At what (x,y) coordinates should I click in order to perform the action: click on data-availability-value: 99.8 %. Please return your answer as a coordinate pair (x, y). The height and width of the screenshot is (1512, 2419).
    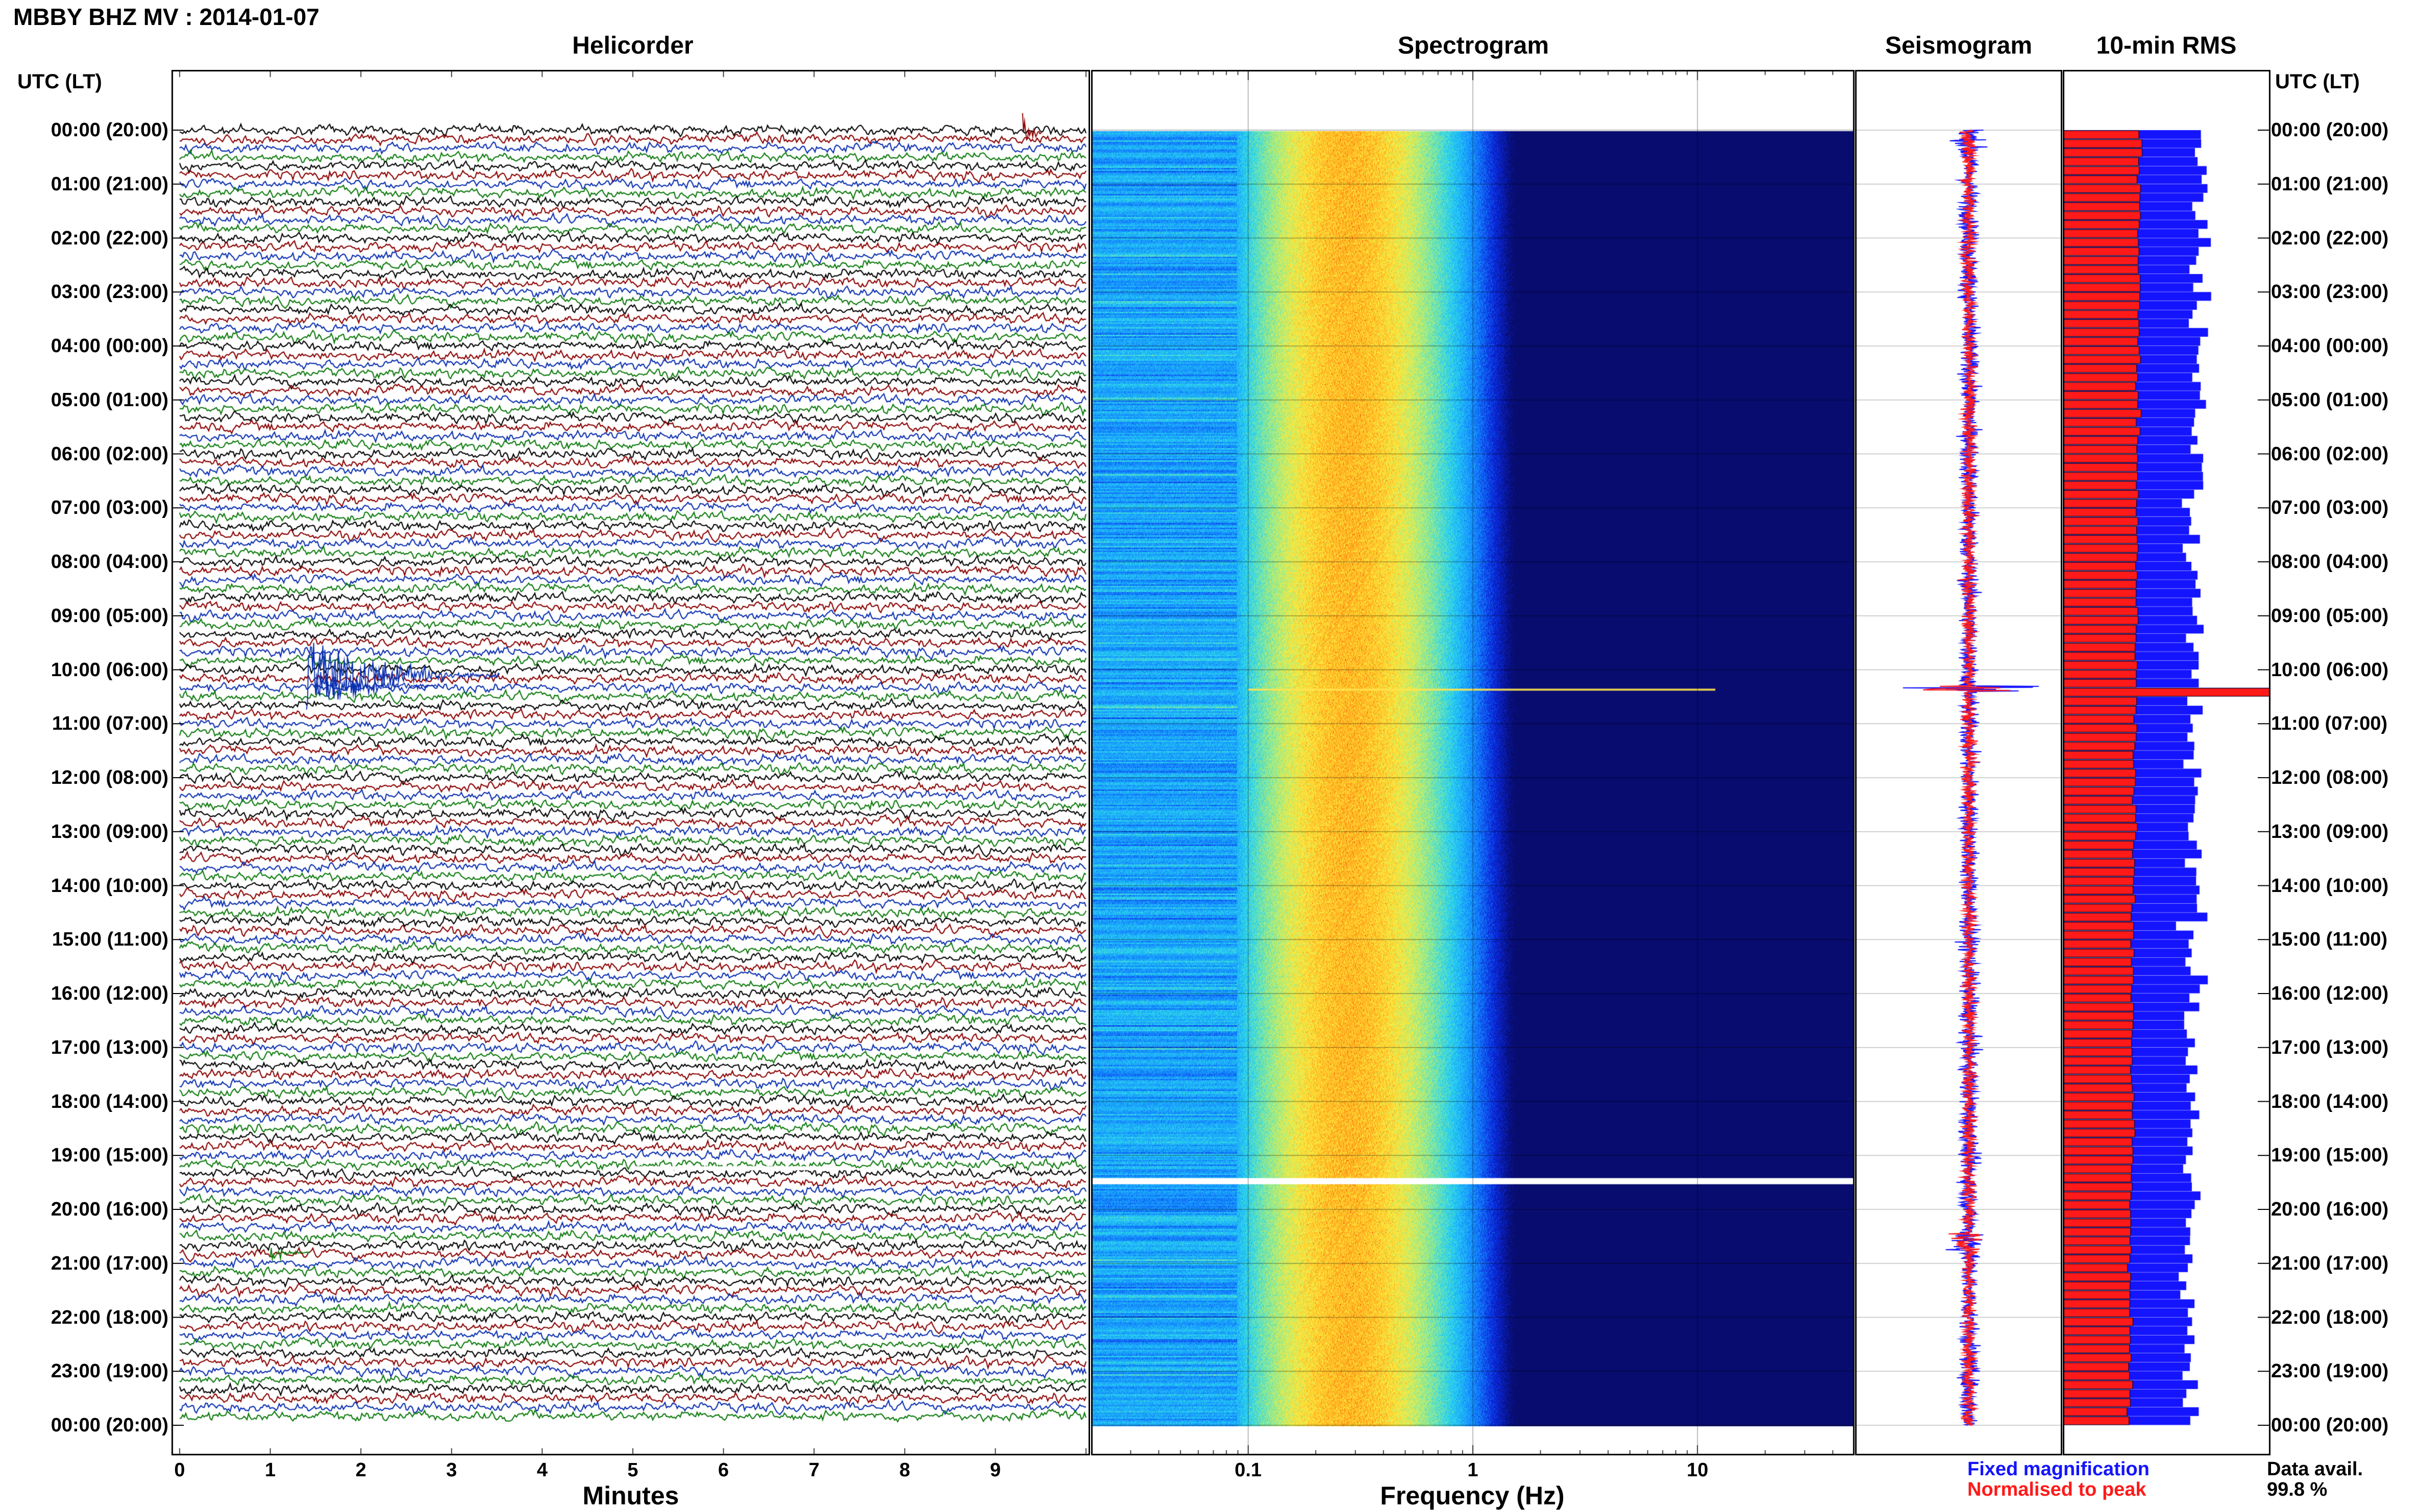
    Looking at the image, I should click on (2297, 1489).